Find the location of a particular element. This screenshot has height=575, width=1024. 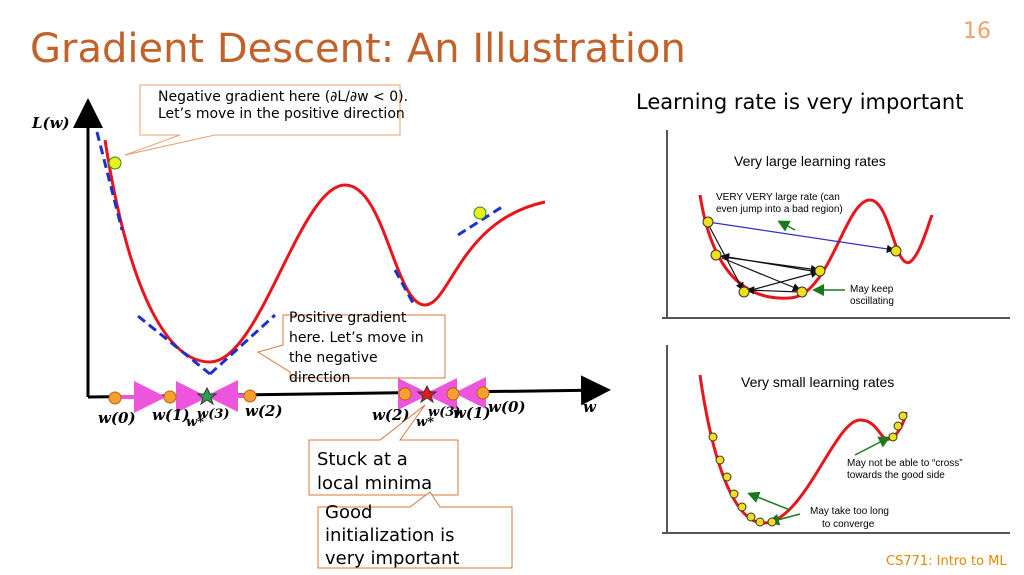

panel-note: May keep is located at coordinates (872, 289).